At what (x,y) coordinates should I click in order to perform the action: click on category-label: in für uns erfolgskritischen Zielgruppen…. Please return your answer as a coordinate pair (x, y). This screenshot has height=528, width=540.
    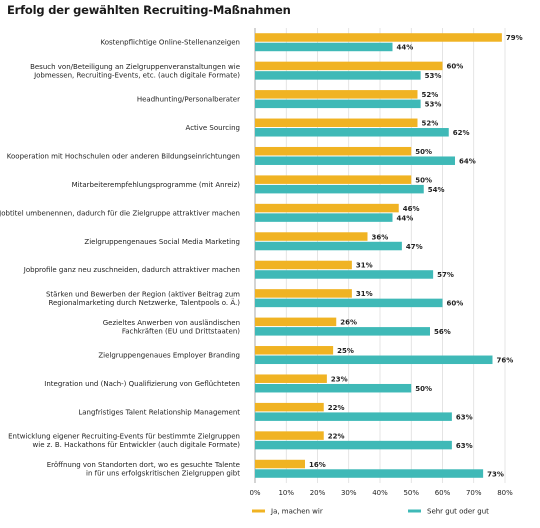
    Looking at the image, I should click on (163, 474).